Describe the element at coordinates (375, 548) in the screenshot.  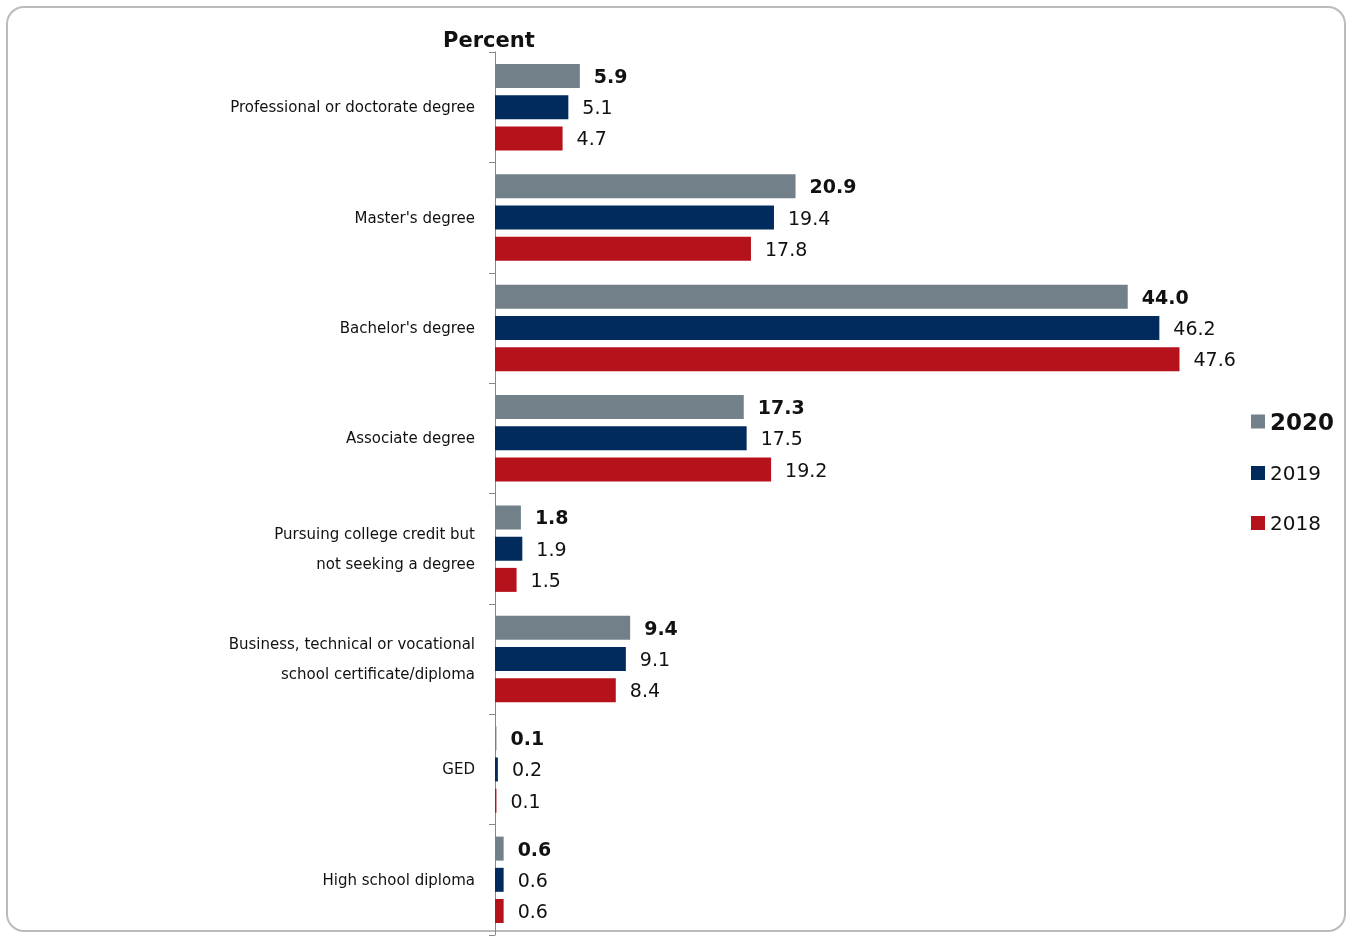
I see `y-tick-label: Pursuing college credit but not seeking a degree` at that location.